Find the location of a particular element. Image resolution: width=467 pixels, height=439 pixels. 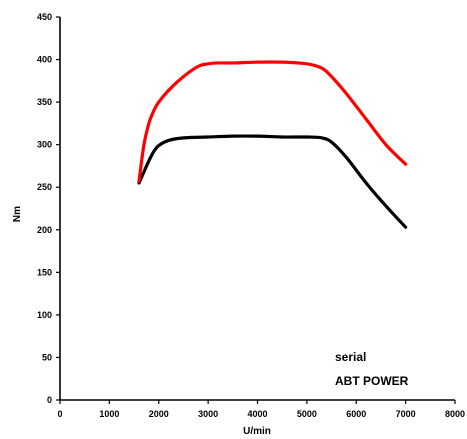

legend: serial ABT POWER is located at coordinates (372, 369).